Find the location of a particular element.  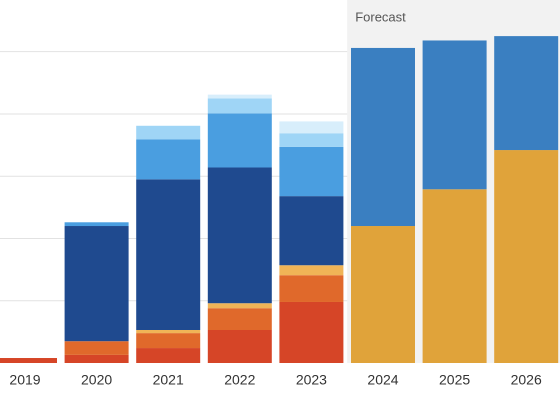

x-tick-label: 2021 is located at coordinates (168, 380).